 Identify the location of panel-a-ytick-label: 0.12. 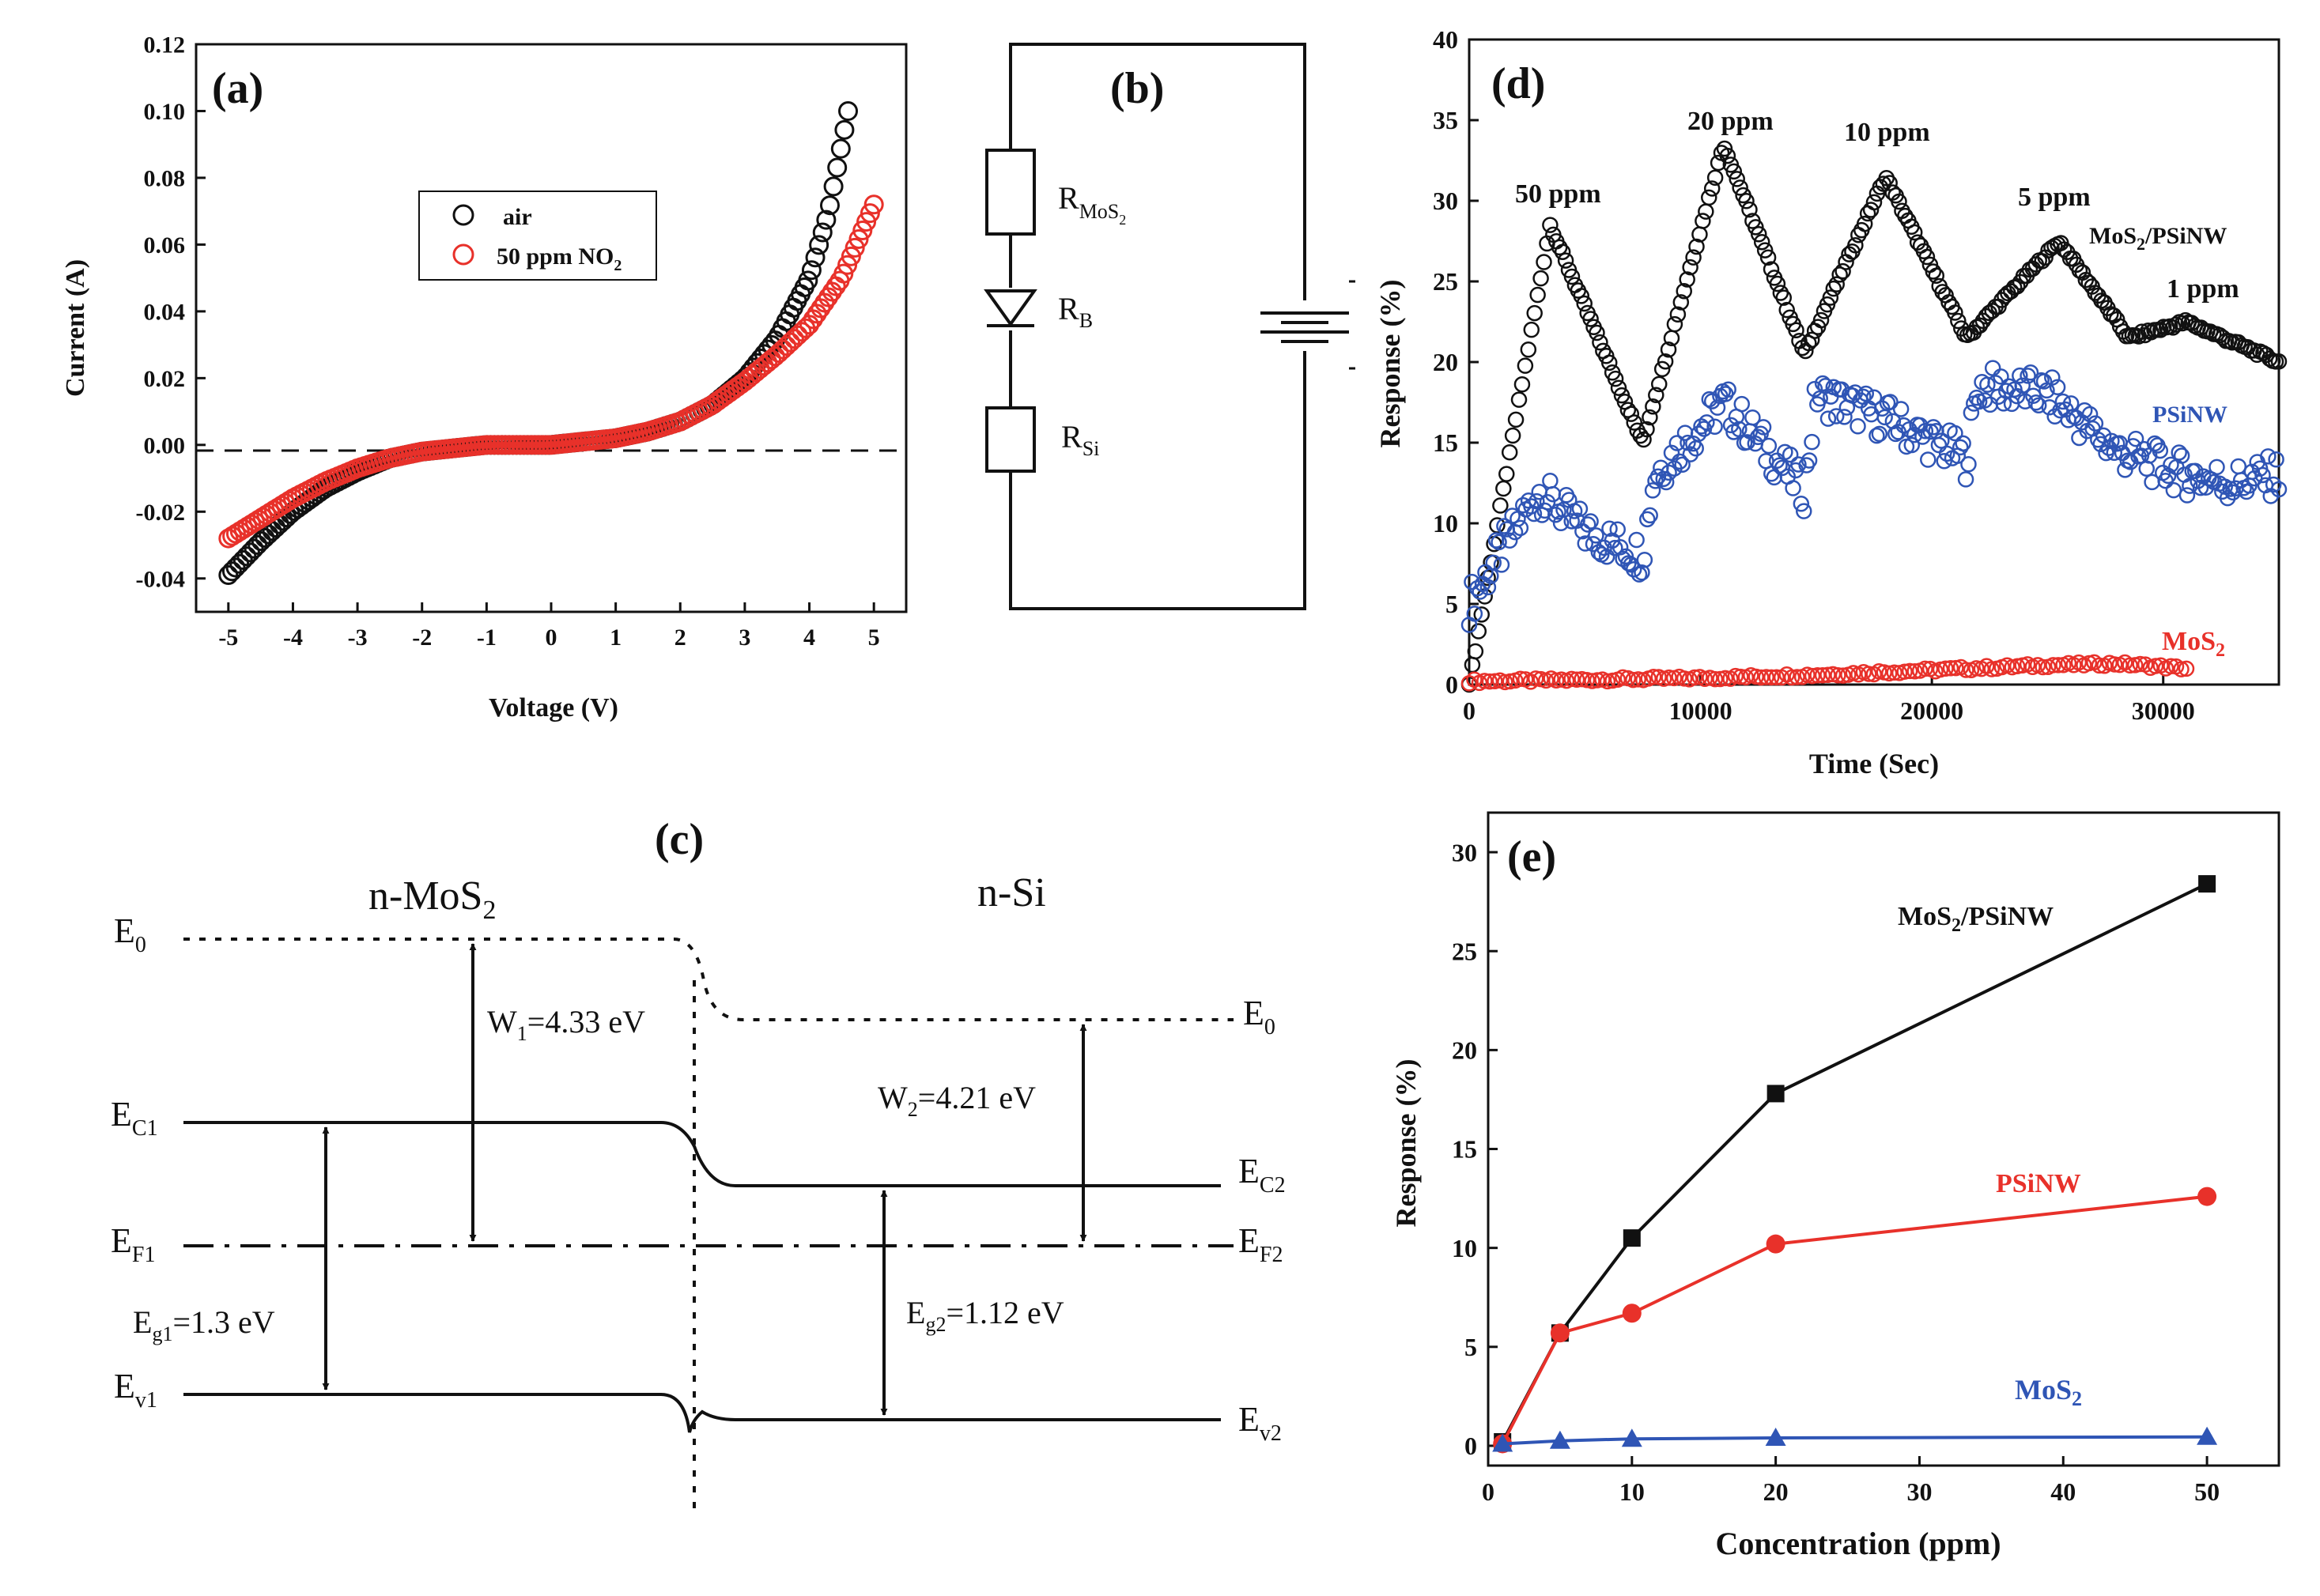
(165, 45).